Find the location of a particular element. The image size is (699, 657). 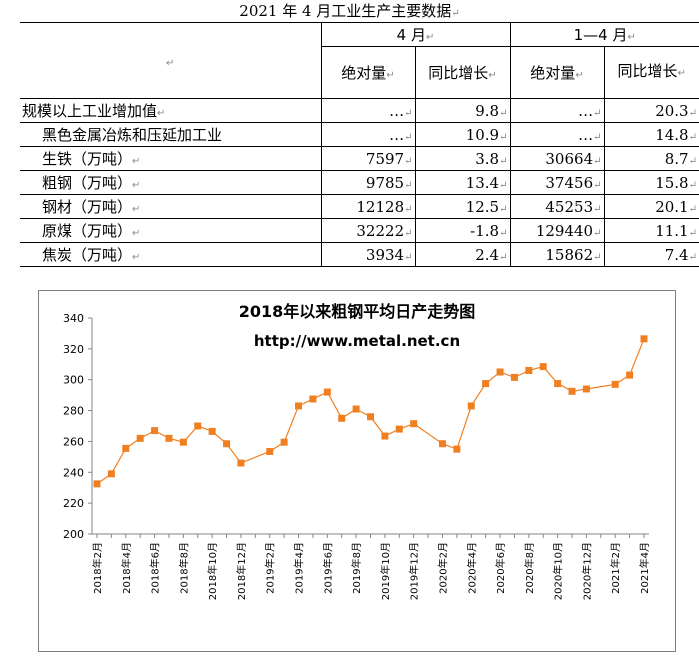

table-row: 焦炭（万吨）↵ 3934↵ 2.4↵ 15862↵ 7.4↵ is located at coordinates (359, 254).